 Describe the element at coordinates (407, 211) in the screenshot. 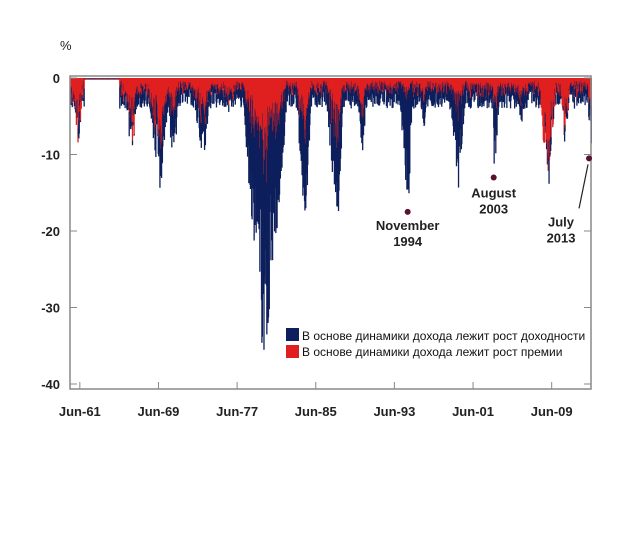

I see `annotation-marker` at that location.